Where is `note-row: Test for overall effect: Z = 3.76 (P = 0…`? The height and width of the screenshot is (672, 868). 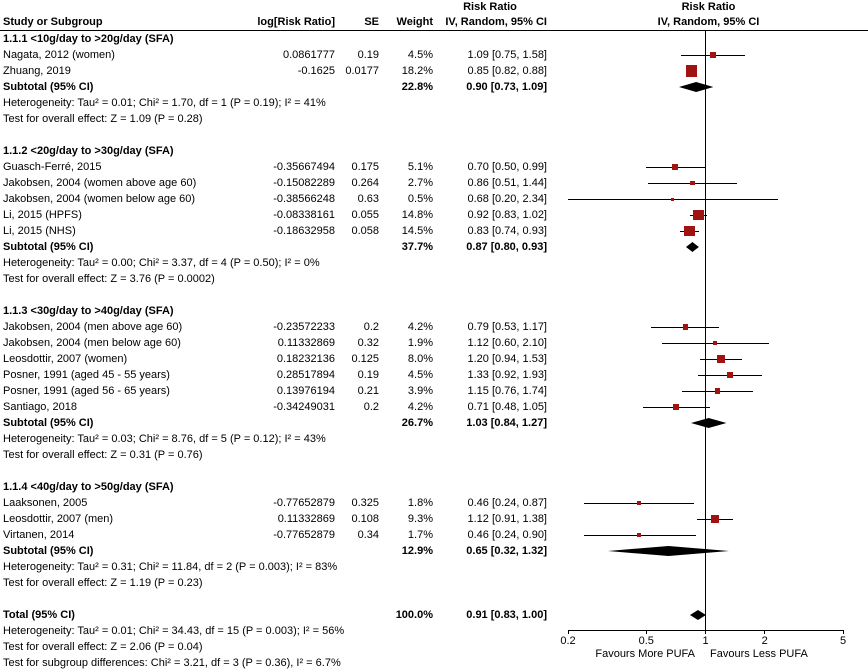
note-row: Test for overall effect: Z = 3.76 (P = 0… is located at coordinates (434, 279).